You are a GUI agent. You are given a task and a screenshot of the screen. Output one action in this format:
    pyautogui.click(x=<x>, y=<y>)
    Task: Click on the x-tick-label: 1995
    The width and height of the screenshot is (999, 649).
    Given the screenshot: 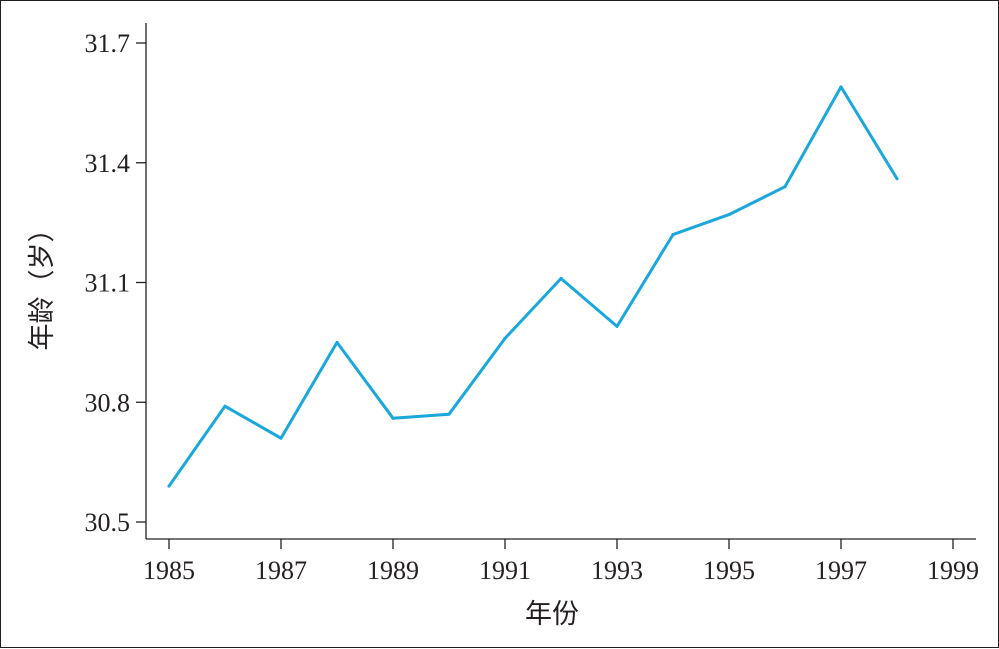 What is the action you would take?
    pyautogui.click(x=729, y=570)
    